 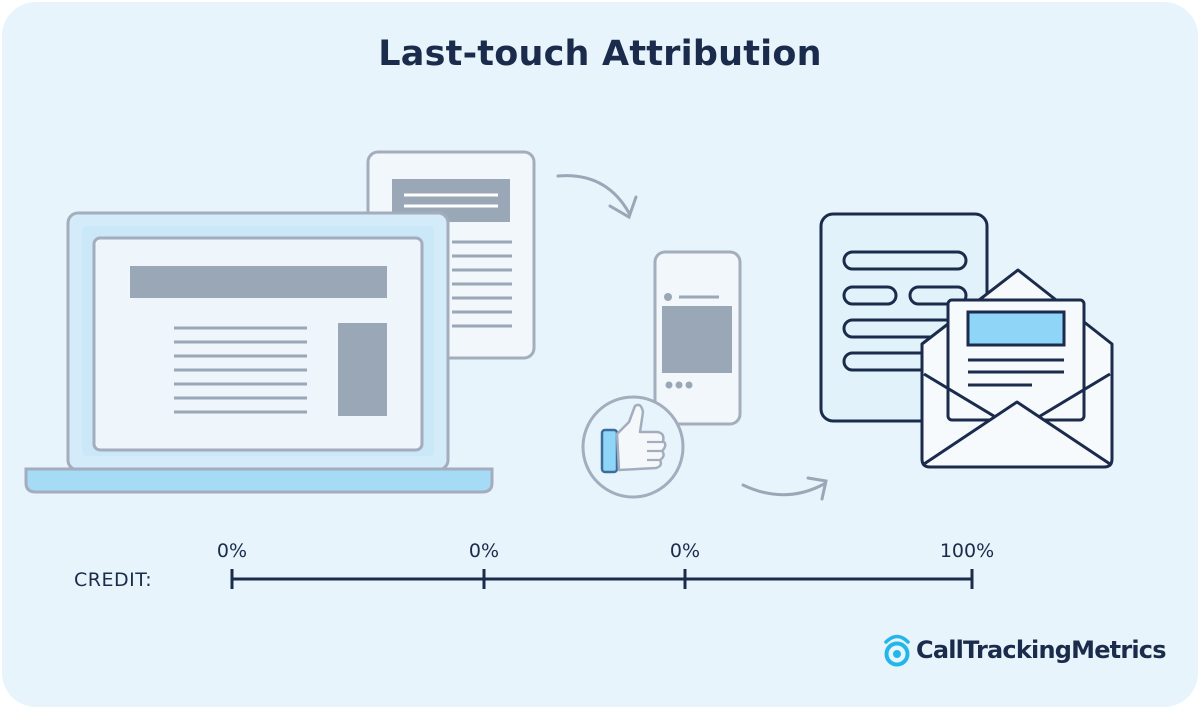 What do you see at coordinates (232, 551) in the screenshot?
I see `credit-value-laptop: 0%` at bounding box center [232, 551].